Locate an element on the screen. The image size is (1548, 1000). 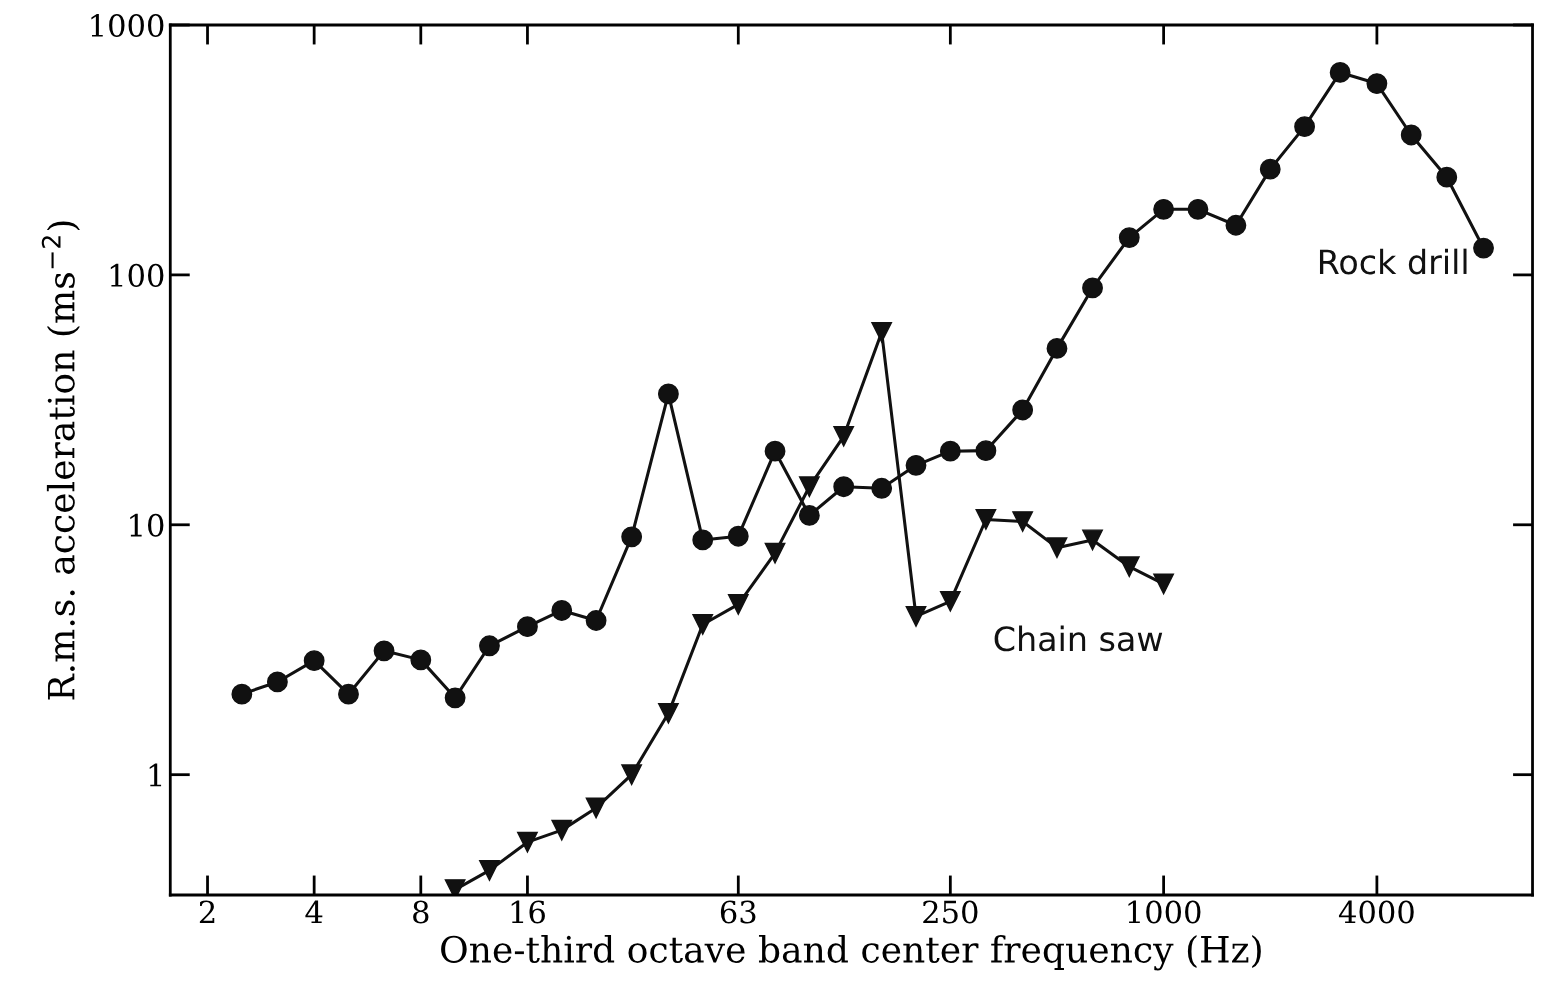
x-tick-label: 16 is located at coordinates (528, 912).